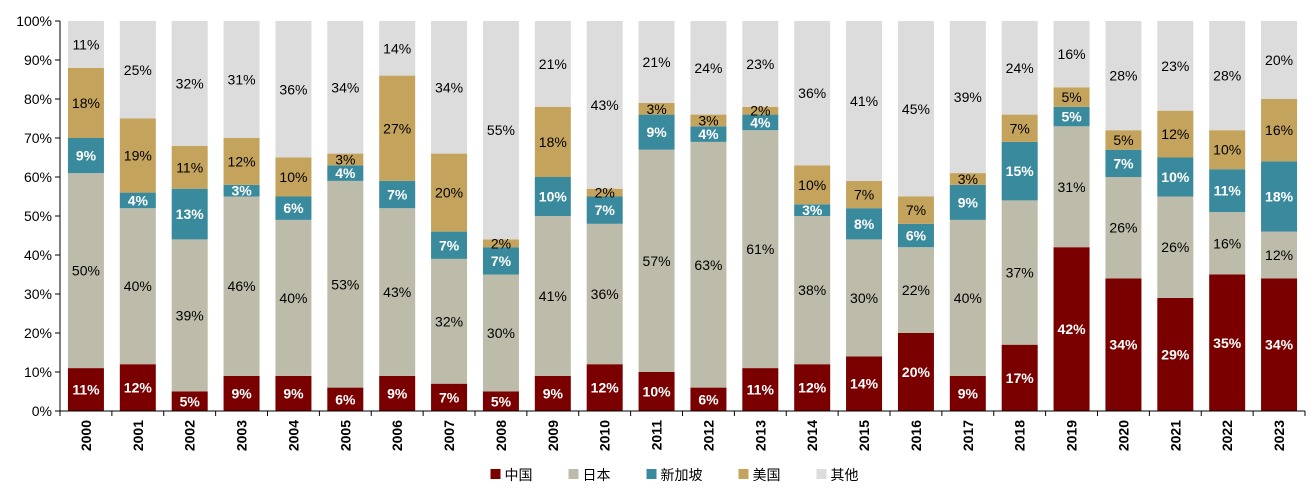 This screenshot has width=1311, height=498. Describe the element at coordinates (708, 68) in the screenshot. I see `data-label-2012-其他: 24%` at that location.